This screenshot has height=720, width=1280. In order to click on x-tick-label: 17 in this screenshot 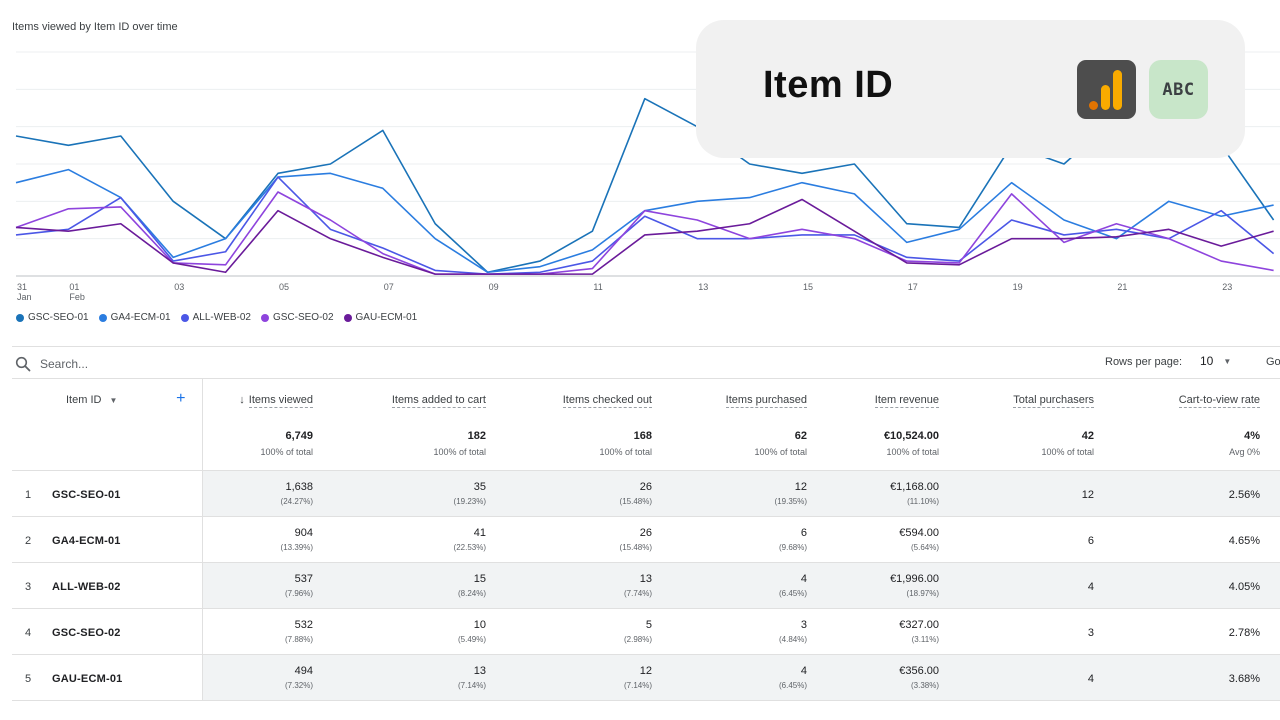, I will do `click(913, 287)`.